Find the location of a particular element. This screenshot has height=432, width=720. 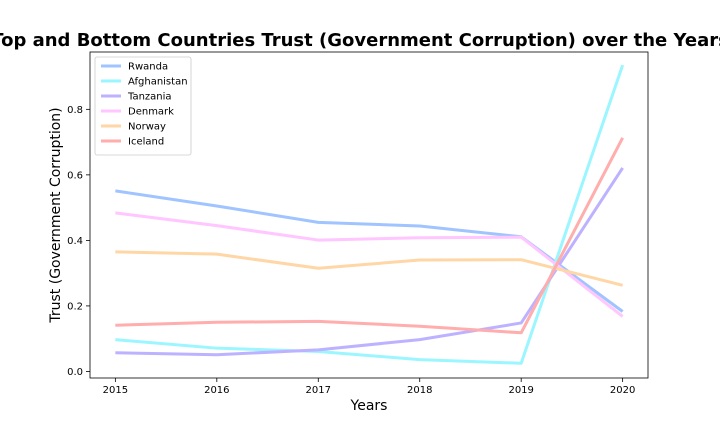

x-tick-label: 2016 is located at coordinates (216, 390).